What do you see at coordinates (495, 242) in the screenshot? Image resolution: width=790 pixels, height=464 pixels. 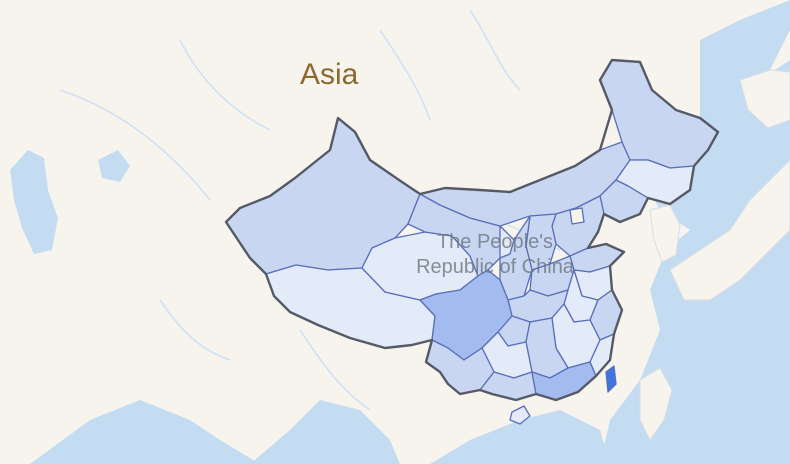 I see `country-label-line1: The People's` at bounding box center [495, 242].